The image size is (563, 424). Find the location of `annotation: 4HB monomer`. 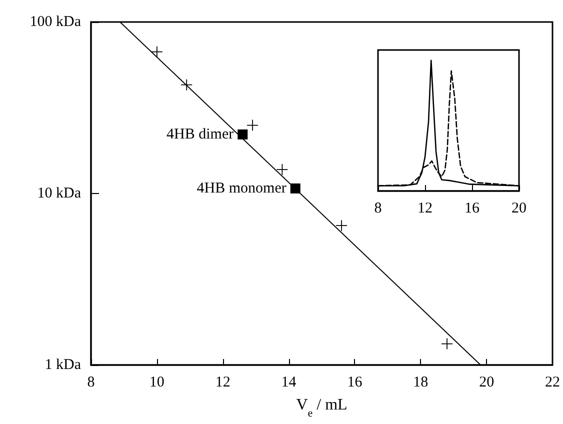

annotation: 4HB monomer is located at coordinates (241, 188).